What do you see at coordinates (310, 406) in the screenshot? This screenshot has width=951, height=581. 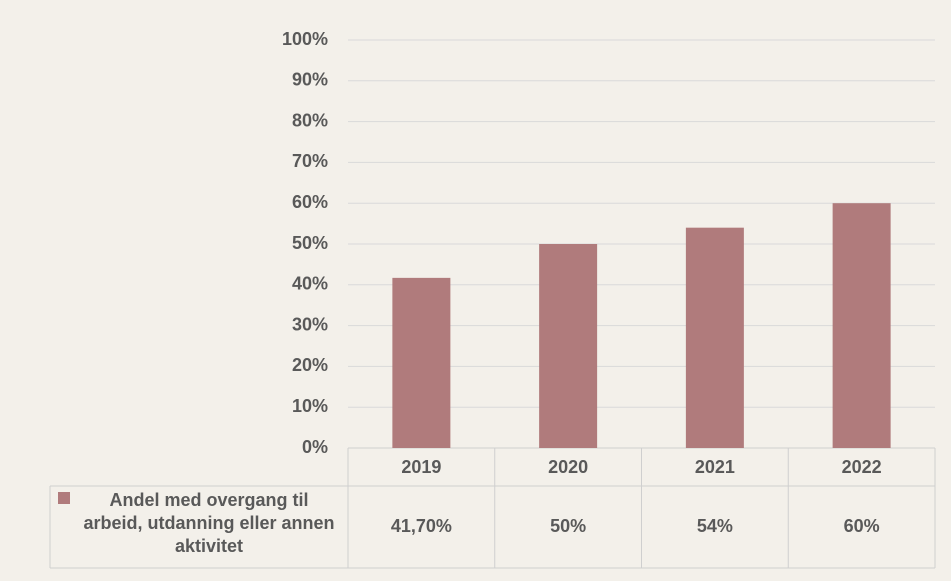 I see `y-tick-label: 10%` at bounding box center [310, 406].